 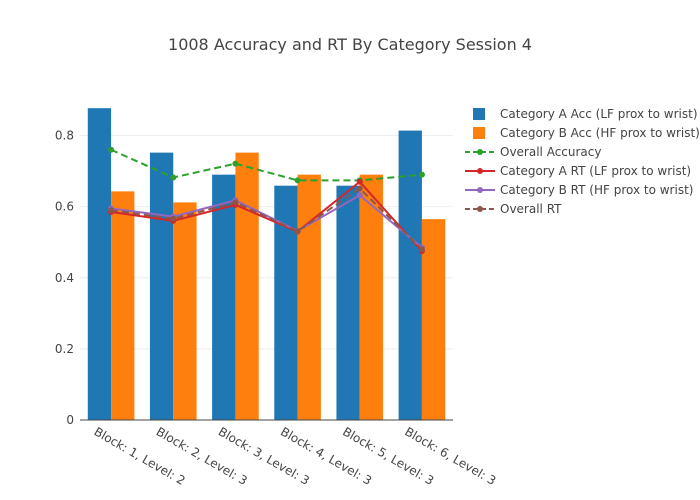 What do you see at coordinates (599, 114) in the screenshot?
I see `legend-label: Category A Acc (LF prox to wrist)` at bounding box center [599, 114].